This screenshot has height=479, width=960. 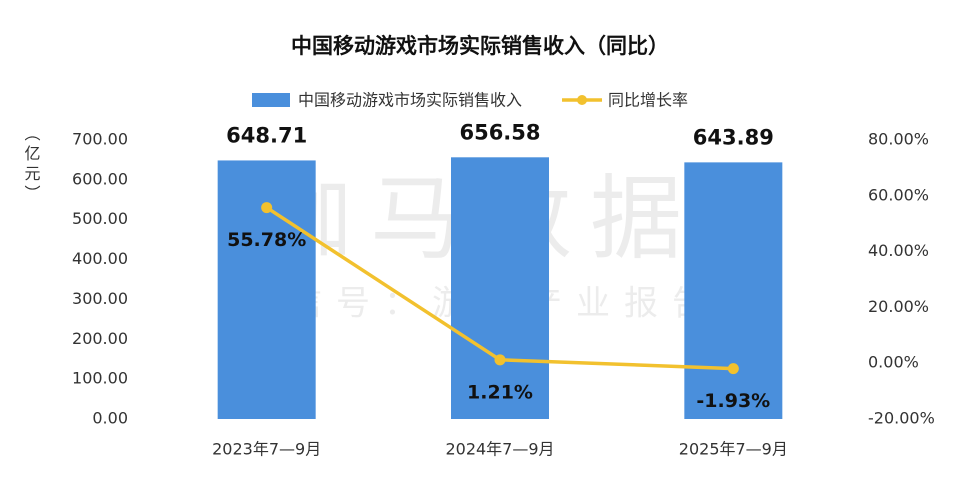 What do you see at coordinates (648, 100) in the screenshot?
I see `legend-label: 同比增长率` at bounding box center [648, 100].